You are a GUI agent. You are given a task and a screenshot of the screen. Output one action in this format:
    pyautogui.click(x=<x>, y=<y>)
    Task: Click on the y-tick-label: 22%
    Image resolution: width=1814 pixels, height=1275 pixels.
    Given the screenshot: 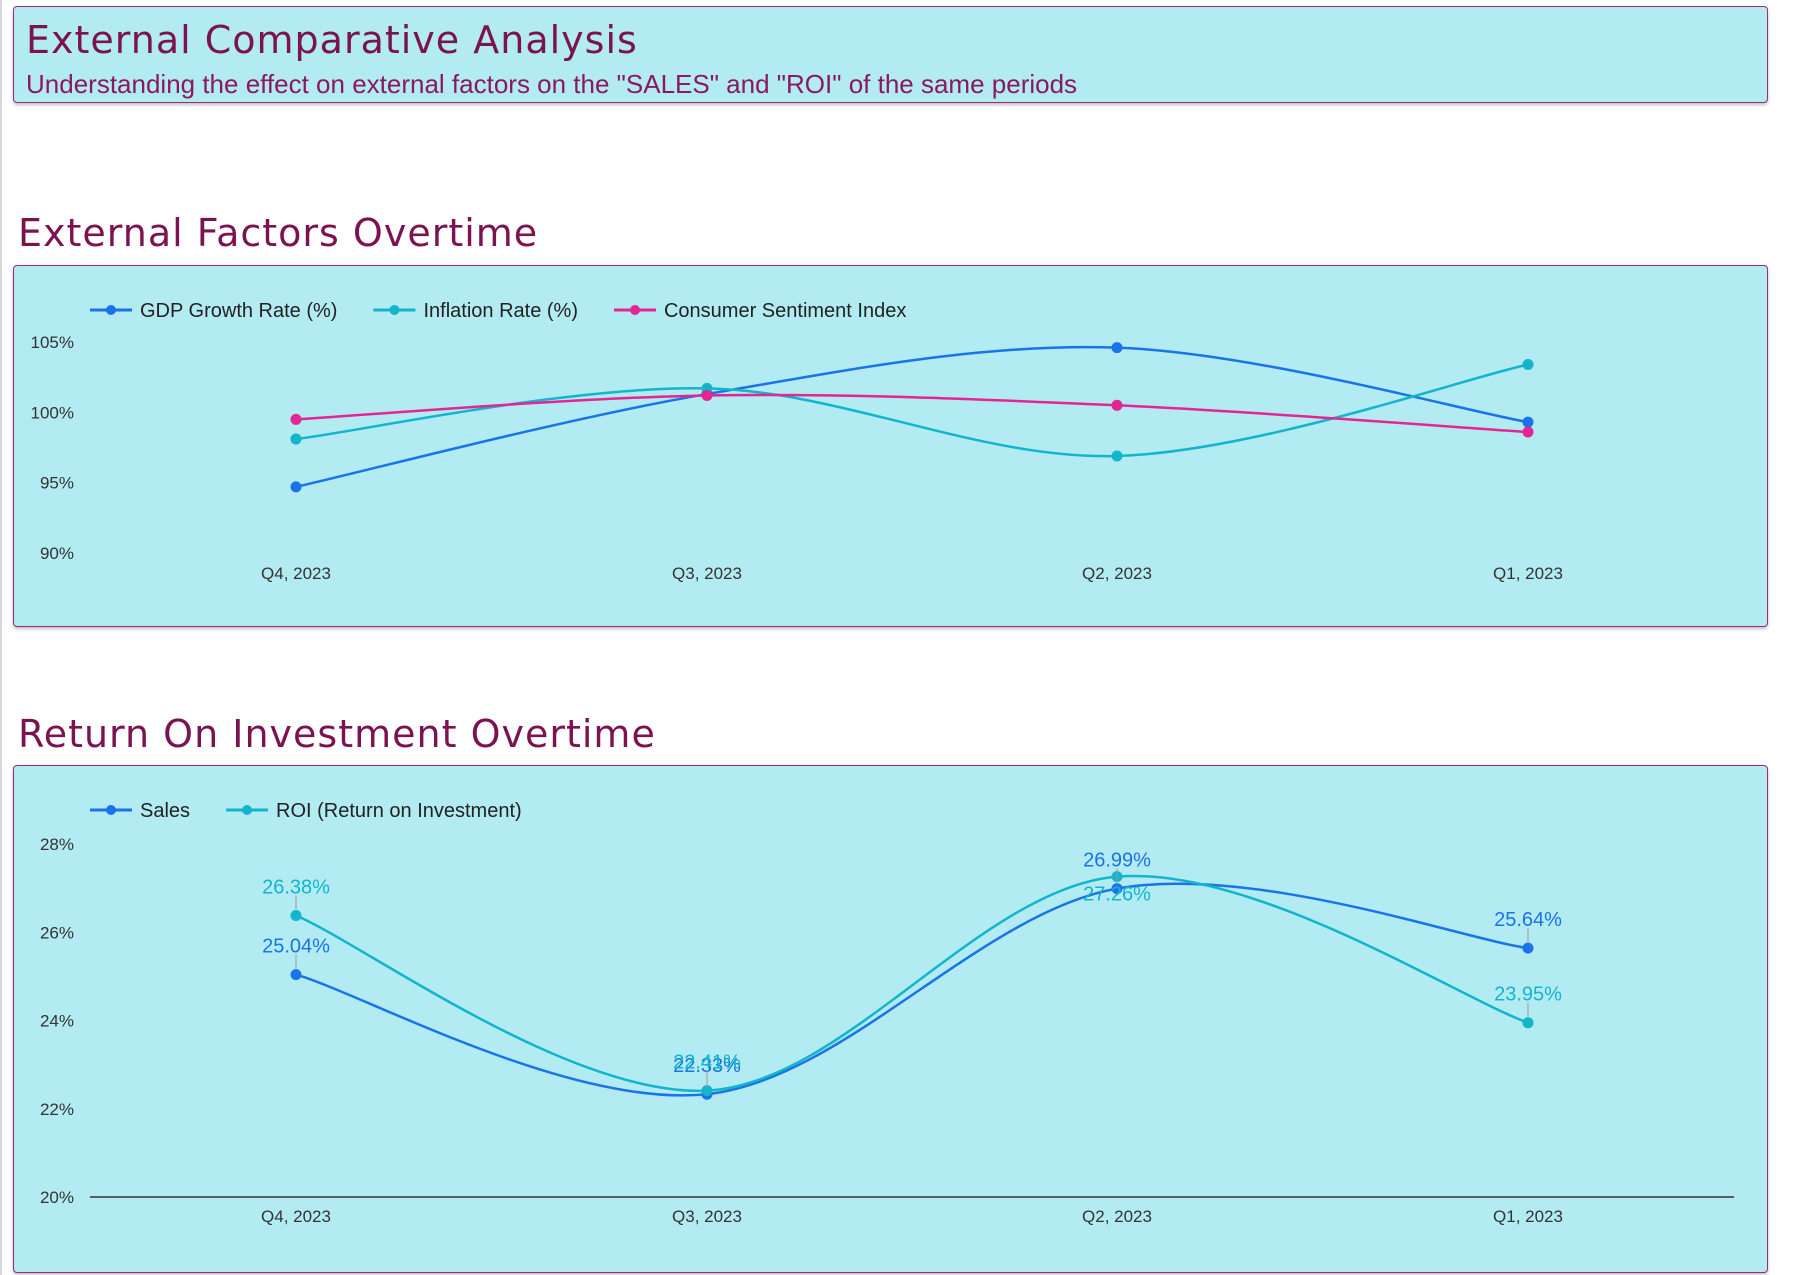 What is the action you would take?
    pyautogui.click(x=57, y=1109)
    